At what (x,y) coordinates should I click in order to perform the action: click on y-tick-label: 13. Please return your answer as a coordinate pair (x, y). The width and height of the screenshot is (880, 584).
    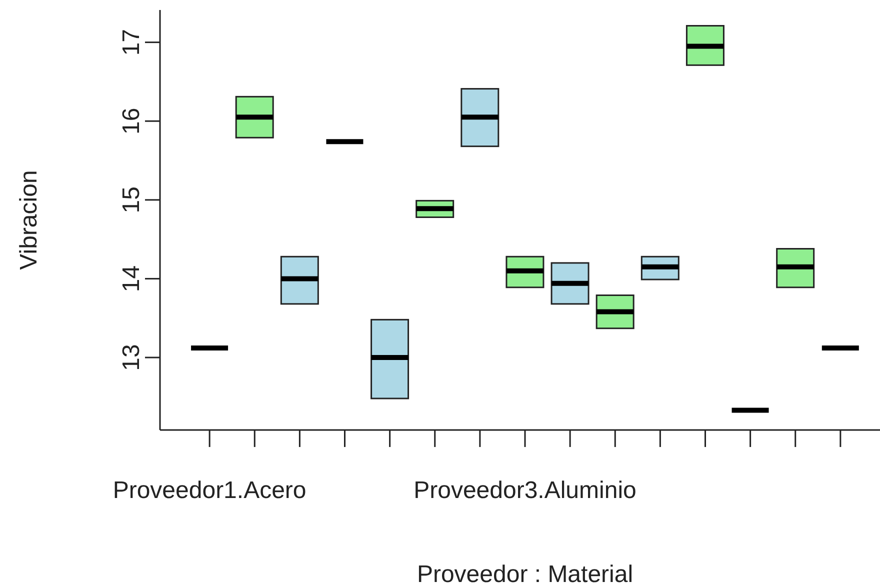
    Looking at the image, I should click on (131, 357).